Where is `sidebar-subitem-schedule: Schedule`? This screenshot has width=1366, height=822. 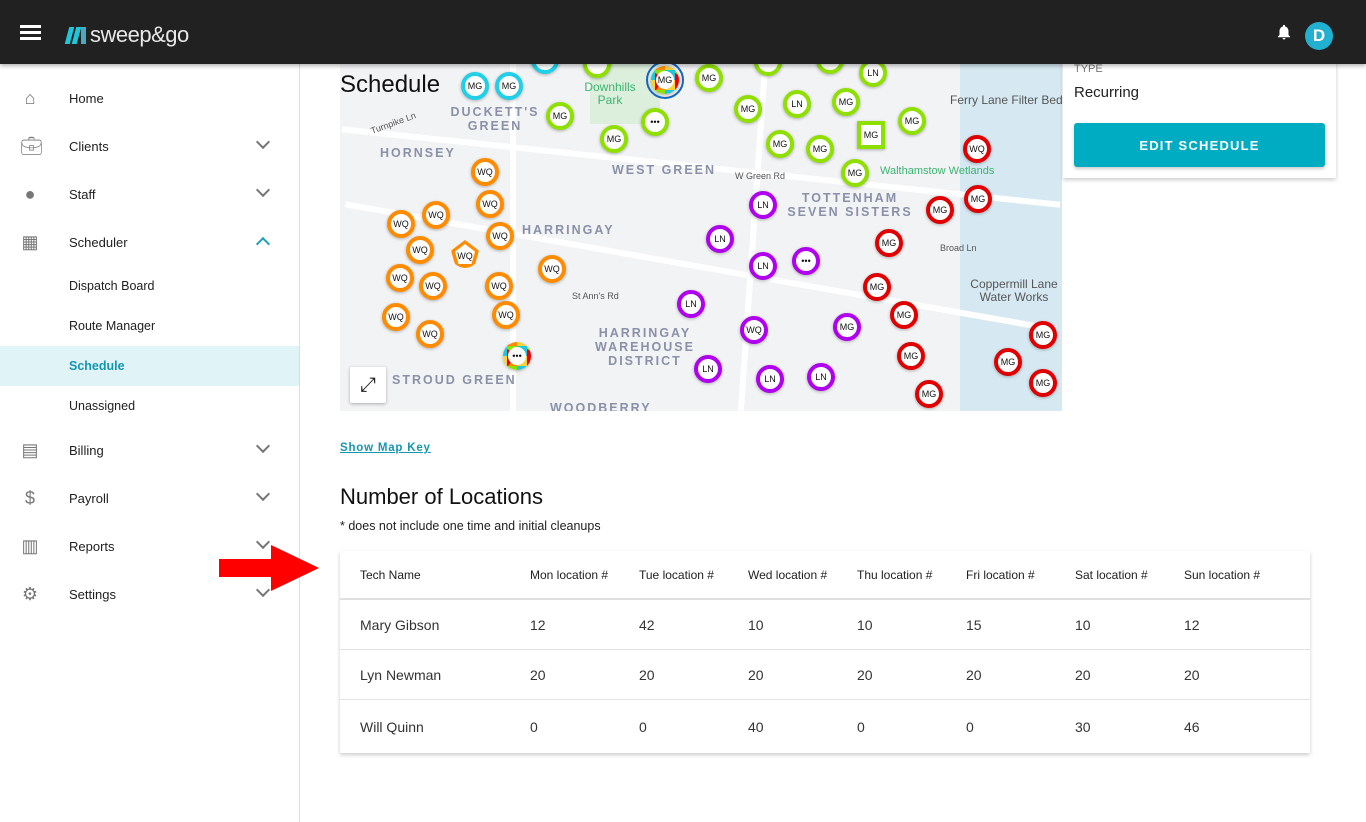 sidebar-subitem-schedule: Schedule is located at coordinates (149, 366).